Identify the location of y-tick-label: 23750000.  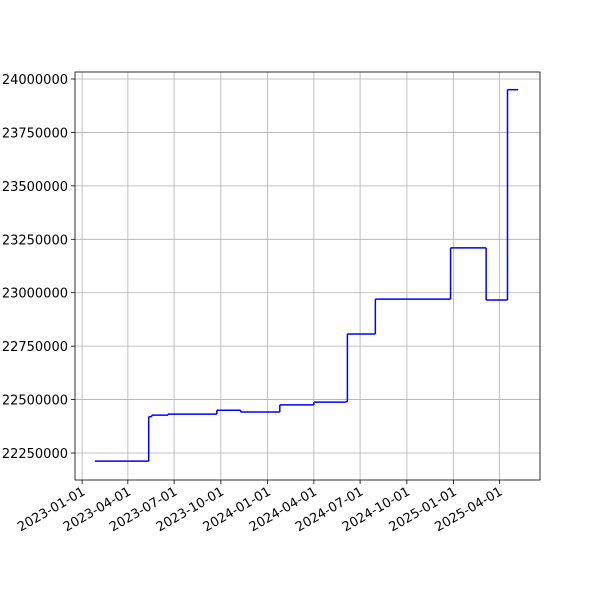
(35, 133).